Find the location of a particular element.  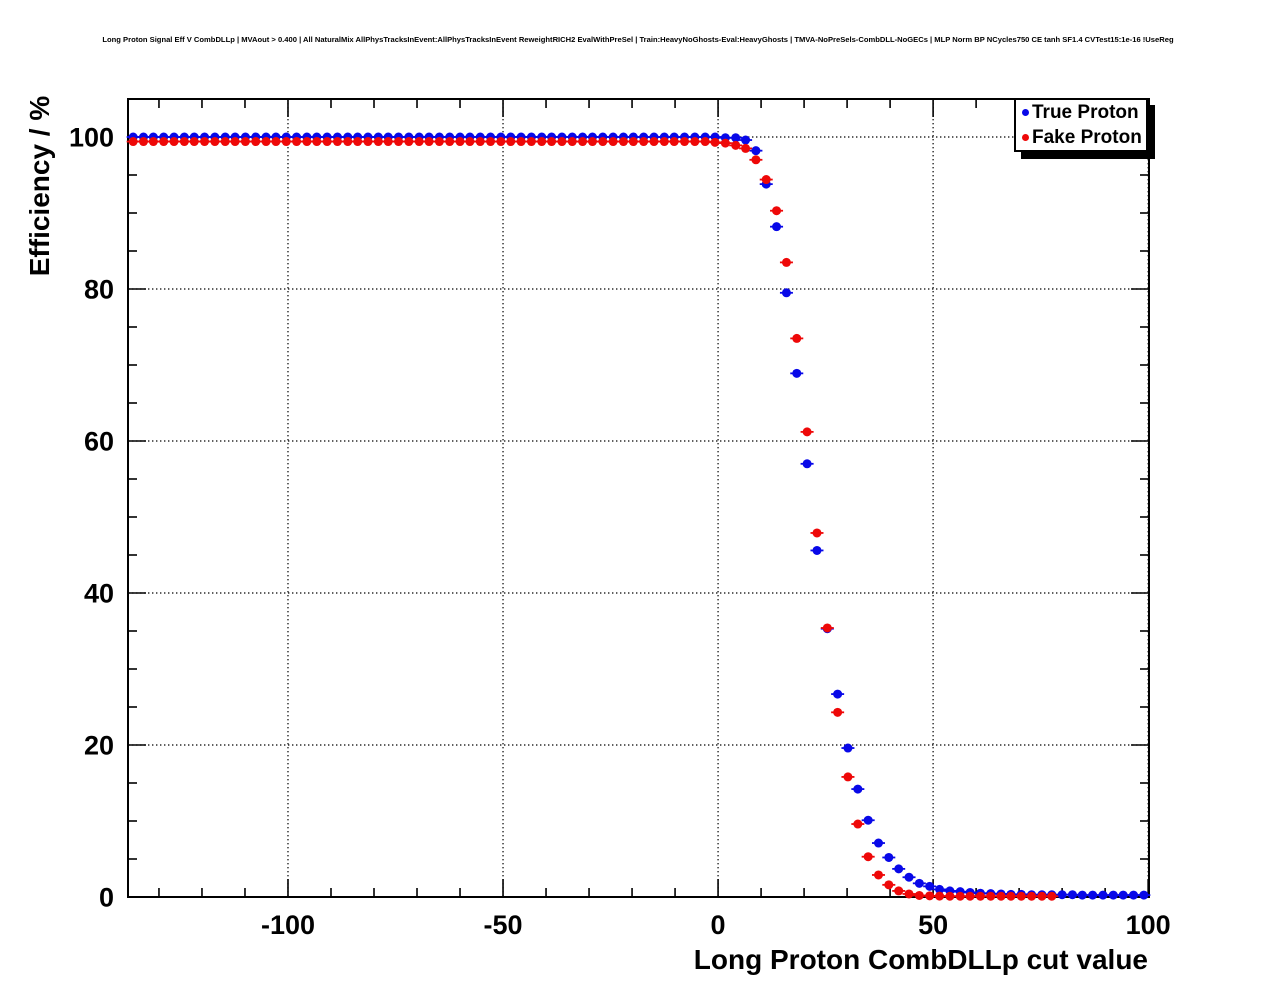

legend-label-fake-proton: Fake Proton is located at coordinates (1087, 137).